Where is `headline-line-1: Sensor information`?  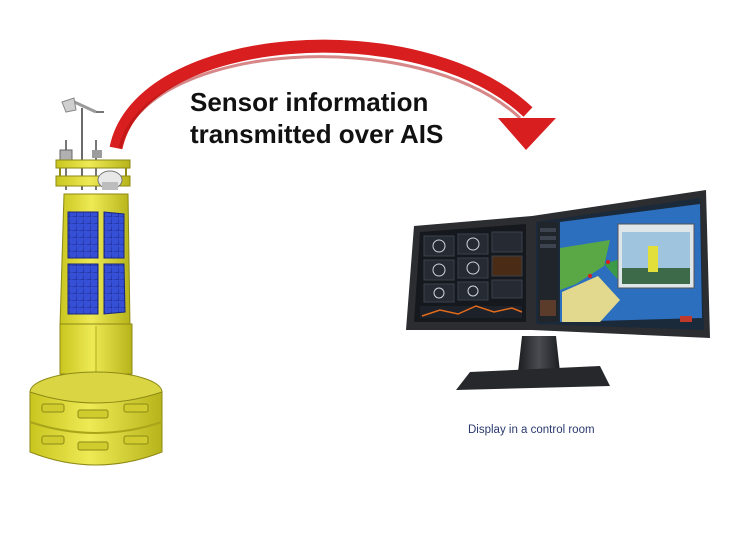
headline-line-1: Sensor information is located at coordinates (309, 102).